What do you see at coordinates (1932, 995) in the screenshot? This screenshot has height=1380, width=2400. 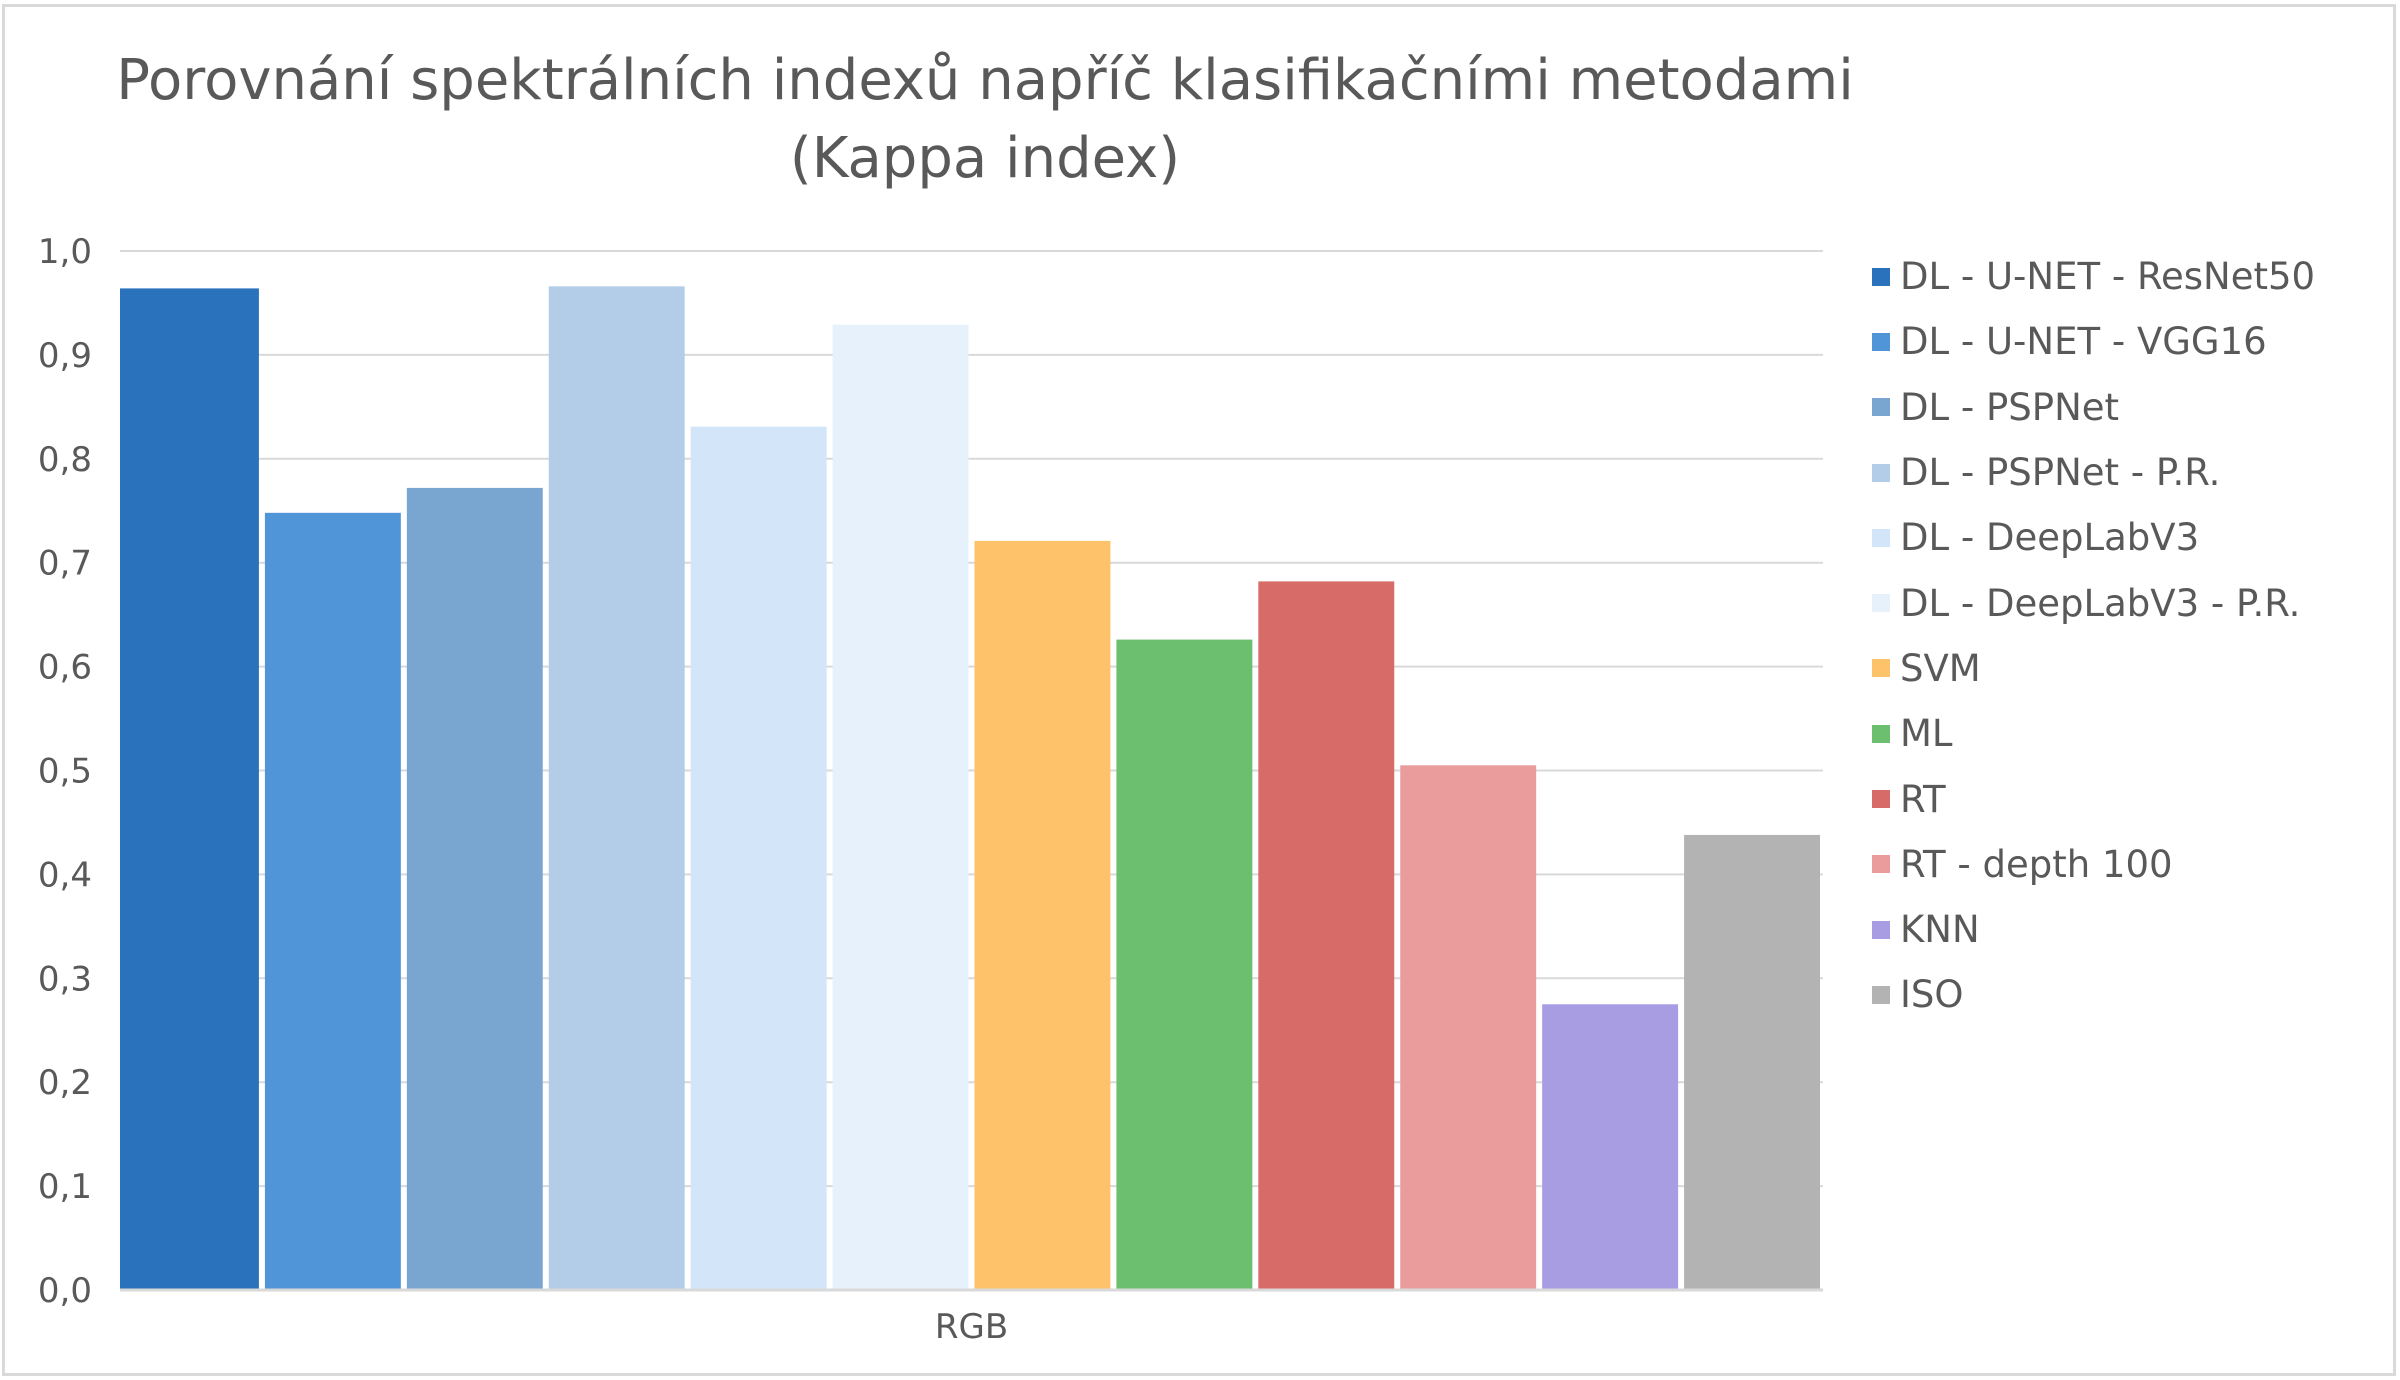 I see `legend-label: ISO` at bounding box center [1932, 995].